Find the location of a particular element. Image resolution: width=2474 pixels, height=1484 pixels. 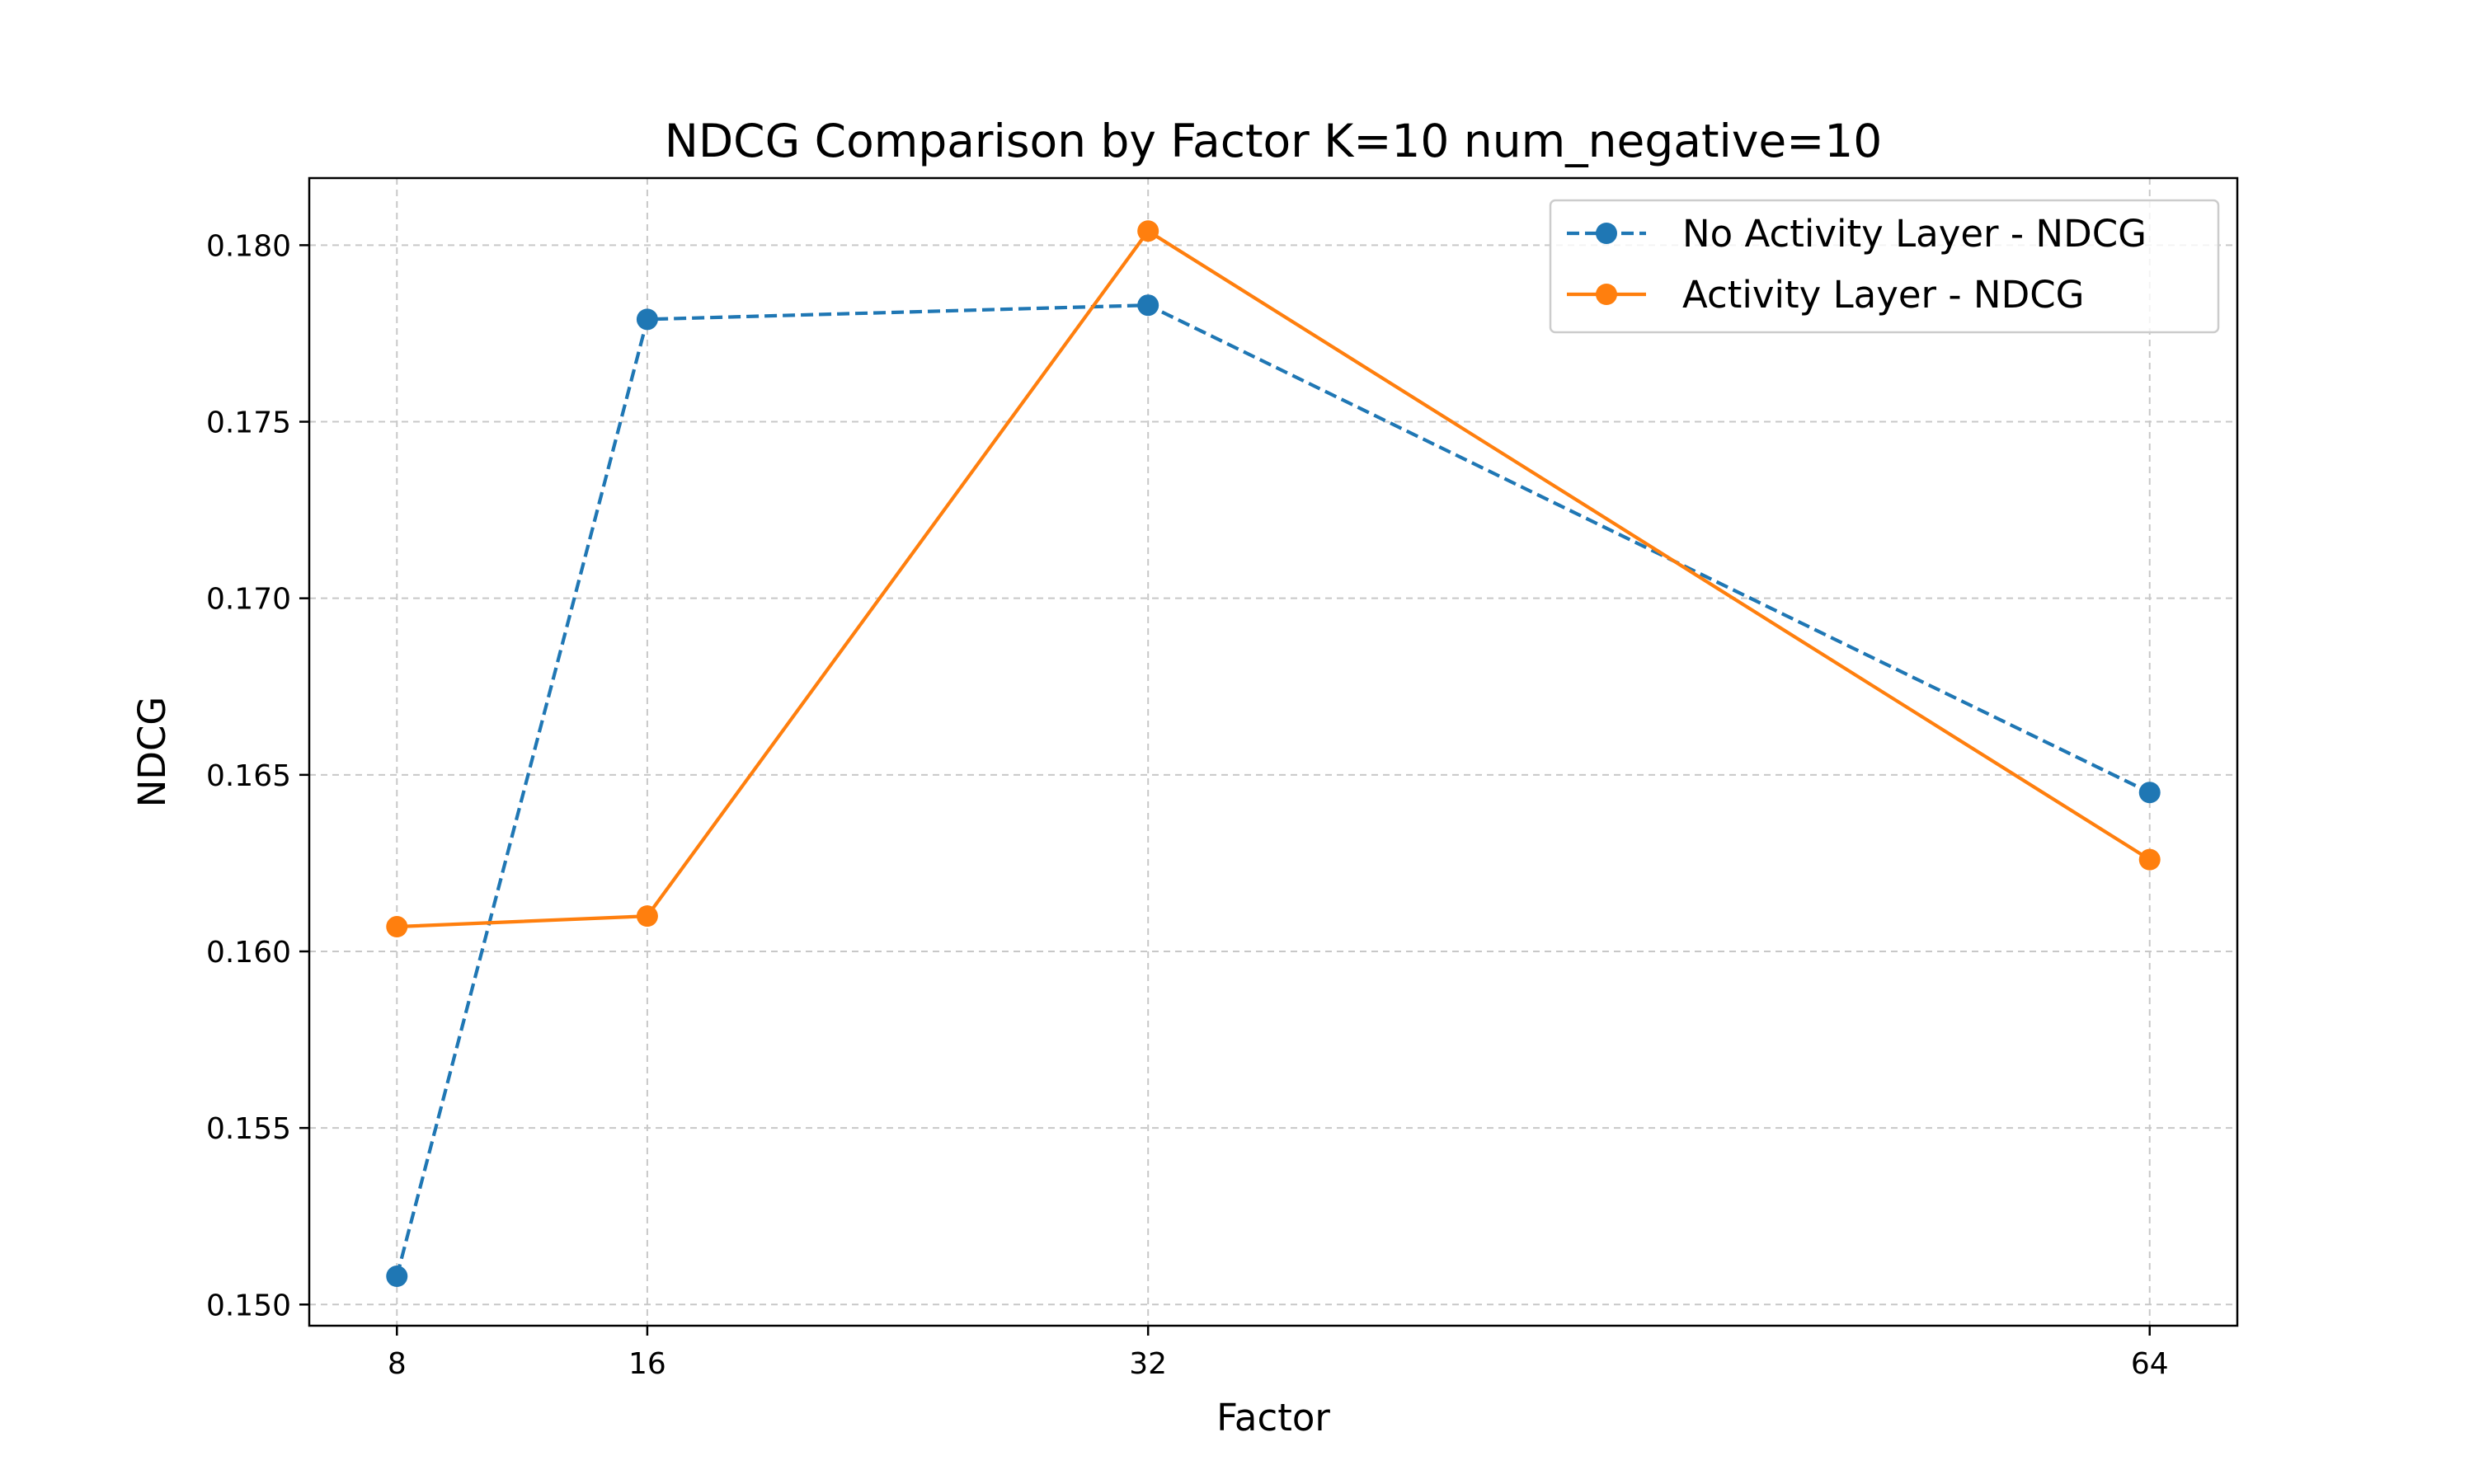

legend-marker-activity is located at coordinates (1606, 294).